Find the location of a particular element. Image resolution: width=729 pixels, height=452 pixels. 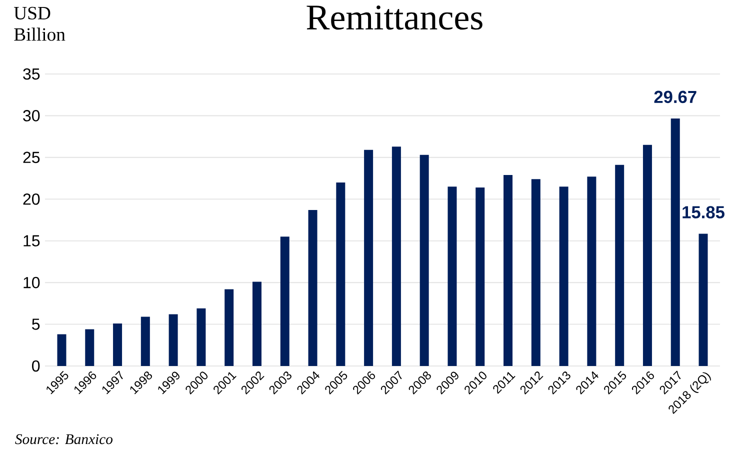

y-tick-label: 5 is located at coordinates (36, 324).